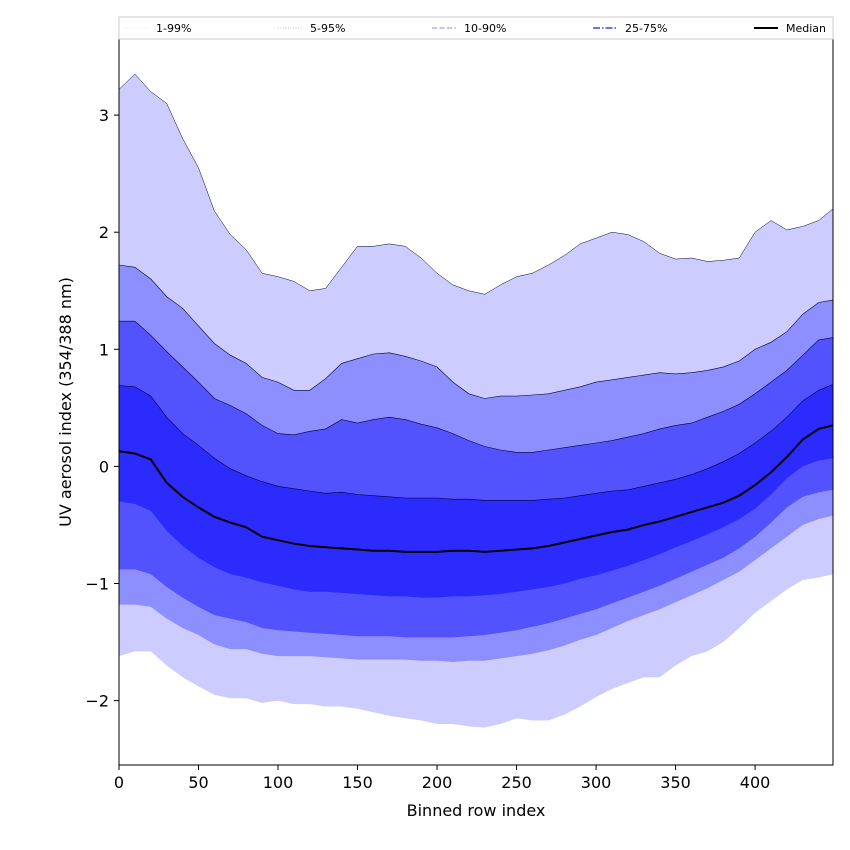 Image resolution: width=850 pixels, height=850 pixels. I want to click on legend-label: 5-95%, so click(327, 28).